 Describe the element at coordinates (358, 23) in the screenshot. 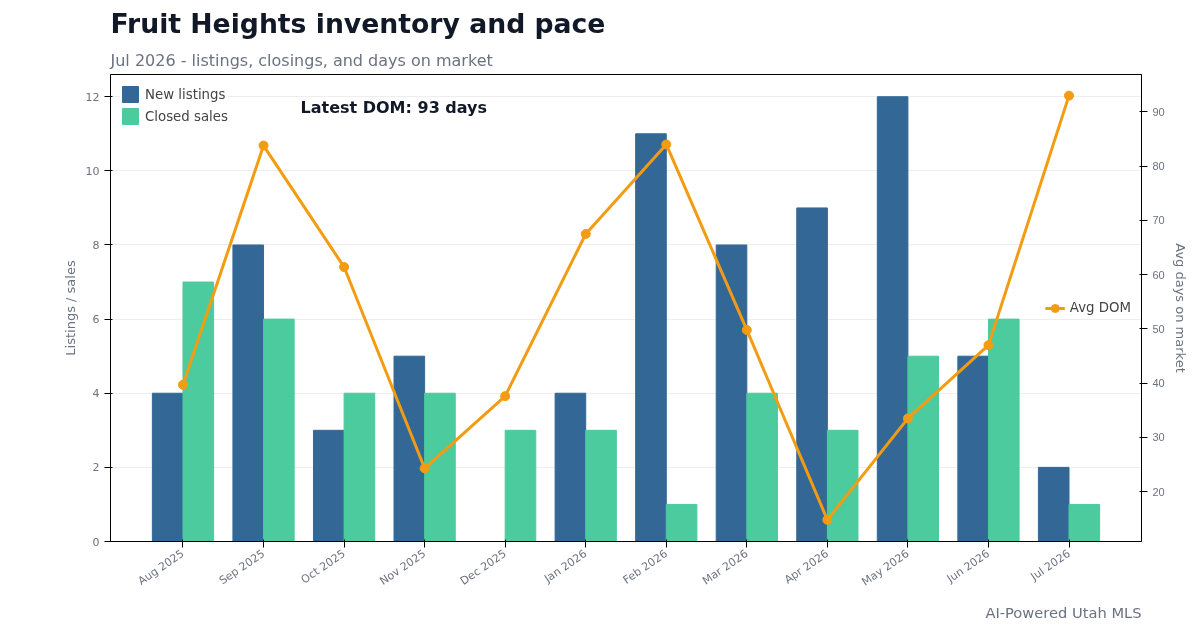

I see `chart-title: Fruit Heights inventory and pace` at that location.